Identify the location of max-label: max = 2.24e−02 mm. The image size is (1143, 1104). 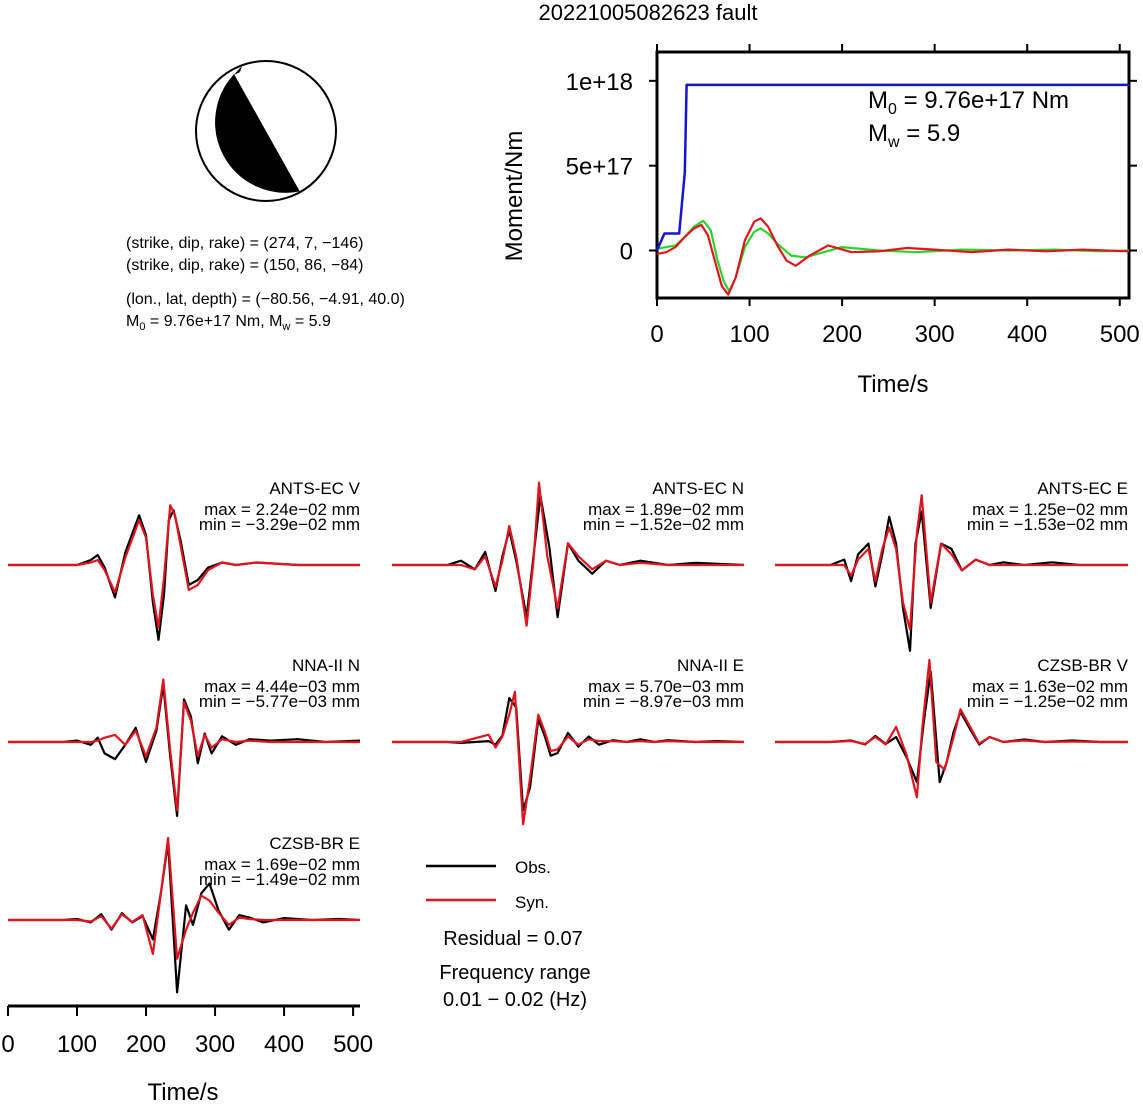
(282, 509).